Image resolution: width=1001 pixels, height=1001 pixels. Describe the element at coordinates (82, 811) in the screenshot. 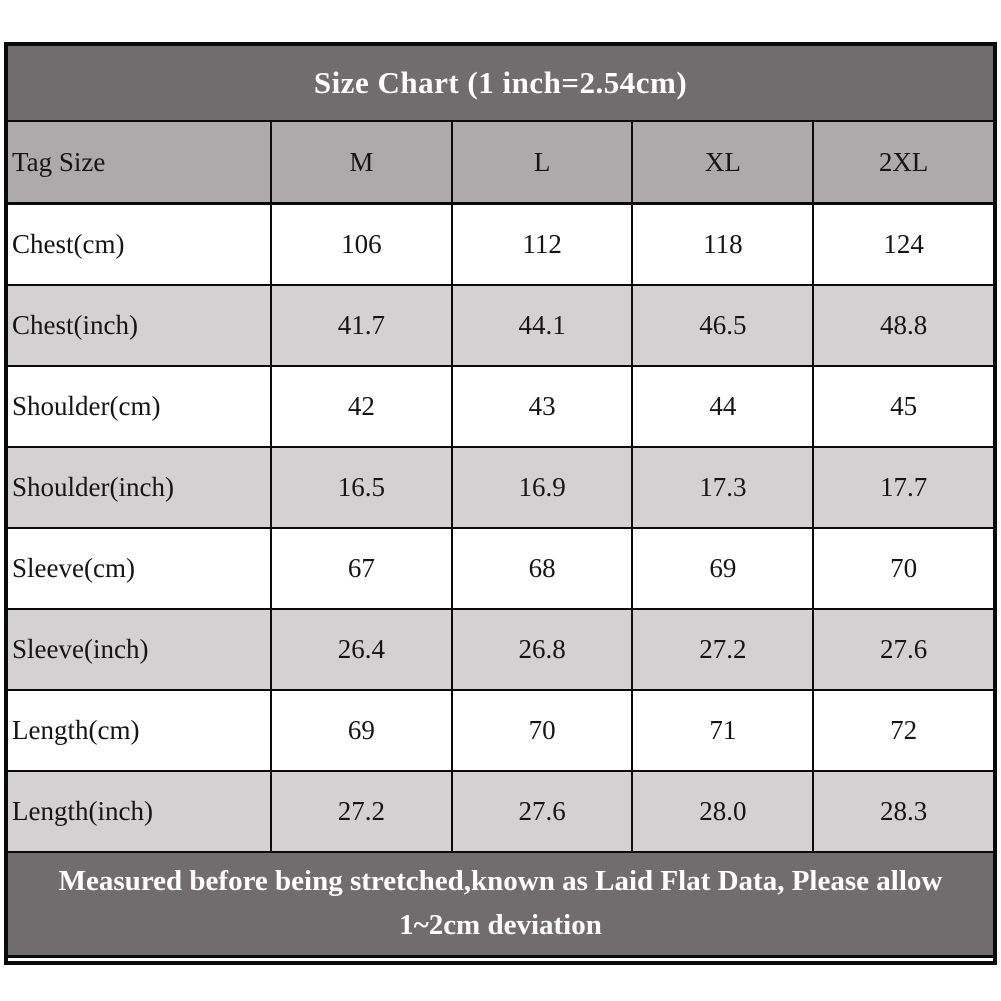

I see `row-label: Length(inch)` at that location.